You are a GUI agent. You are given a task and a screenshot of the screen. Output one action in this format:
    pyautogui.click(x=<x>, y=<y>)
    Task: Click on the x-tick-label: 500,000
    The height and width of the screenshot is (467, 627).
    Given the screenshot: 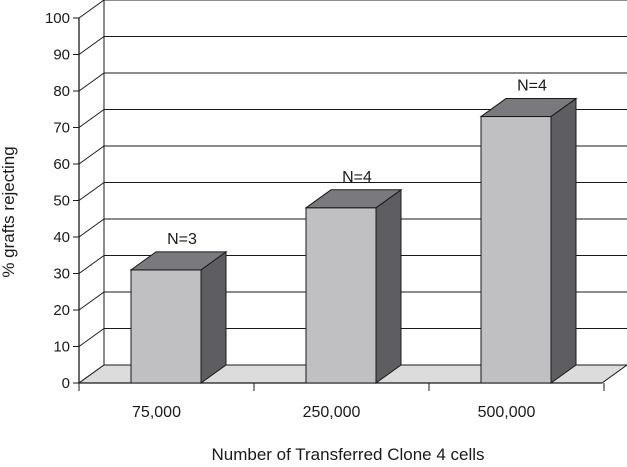 What is the action you would take?
    pyautogui.click(x=507, y=412)
    